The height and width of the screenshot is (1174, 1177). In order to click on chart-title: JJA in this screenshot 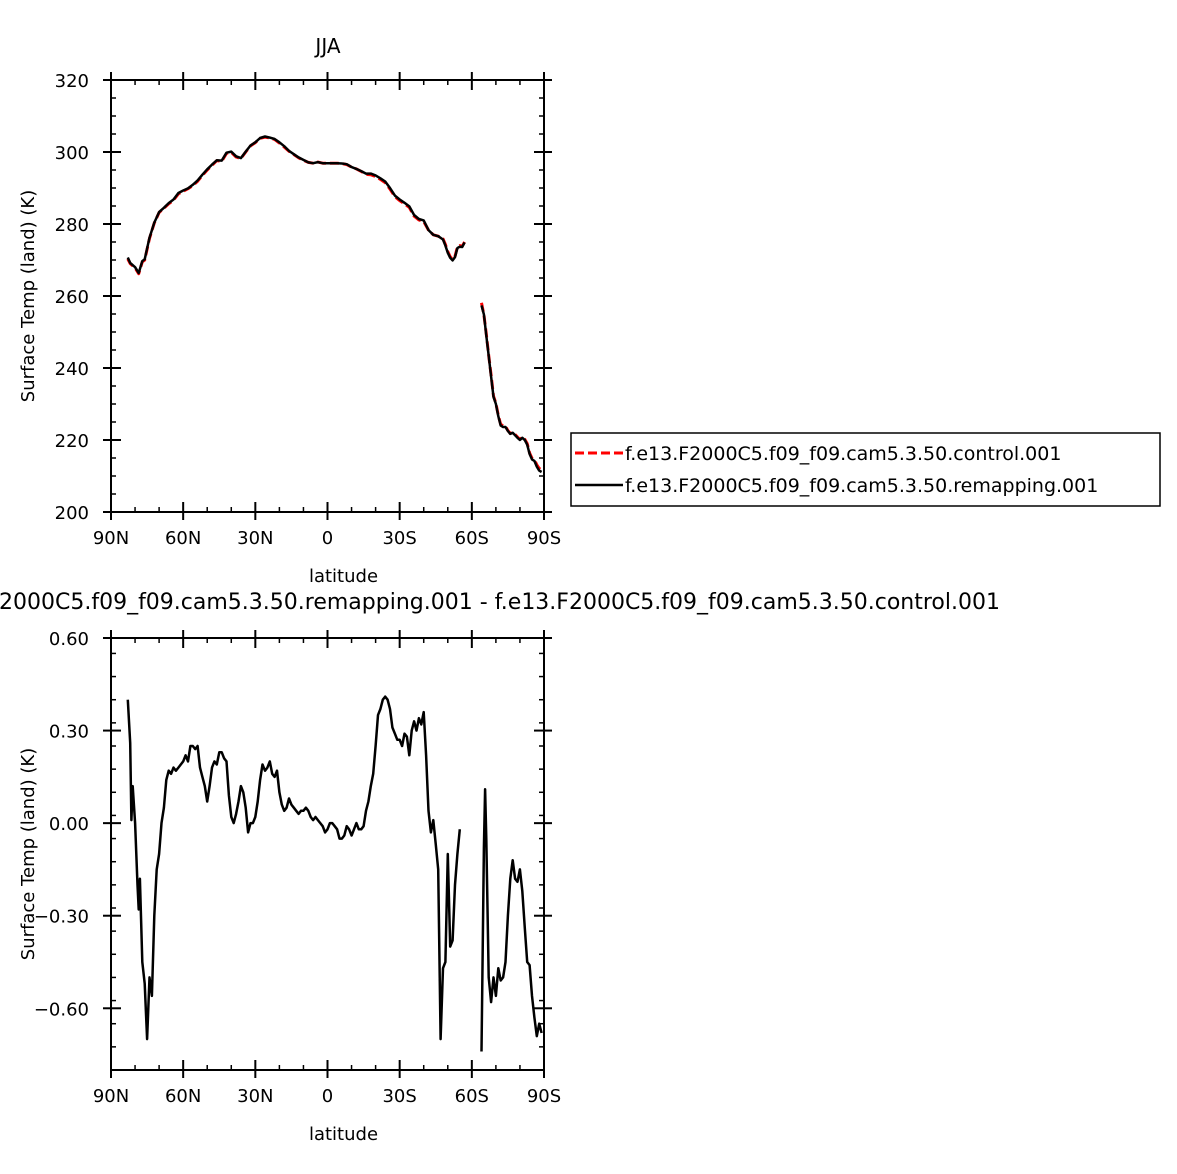, I will do `click(326, 46)`.